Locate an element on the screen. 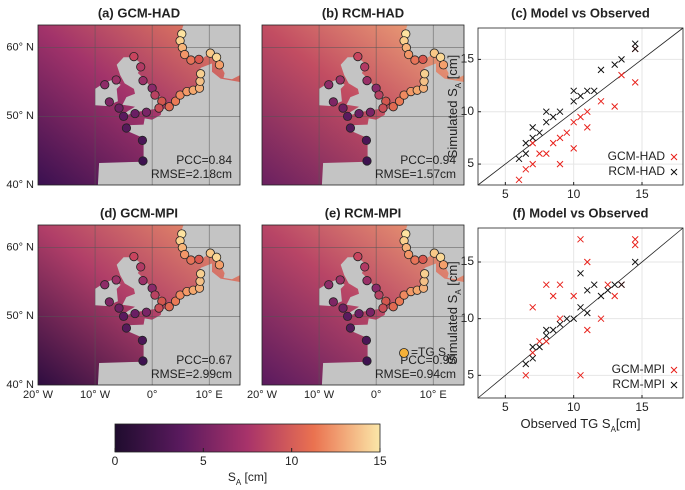 The image size is (685, 490). x-tick-label: 10 is located at coordinates (574, 194).